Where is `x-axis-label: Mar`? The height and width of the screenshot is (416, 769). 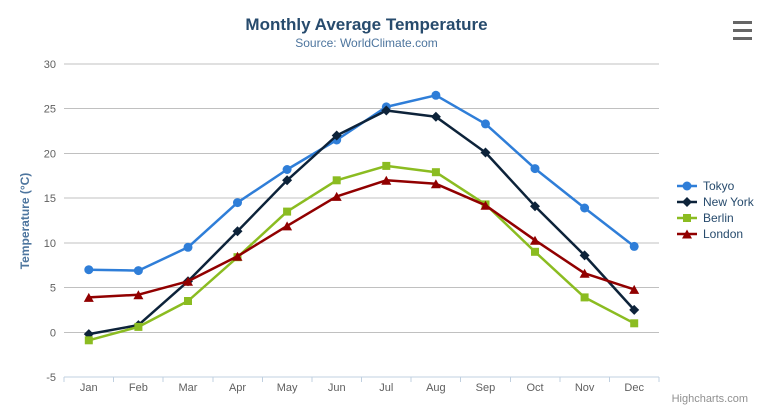
x-axis-label: Mar is located at coordinates (187, 388).